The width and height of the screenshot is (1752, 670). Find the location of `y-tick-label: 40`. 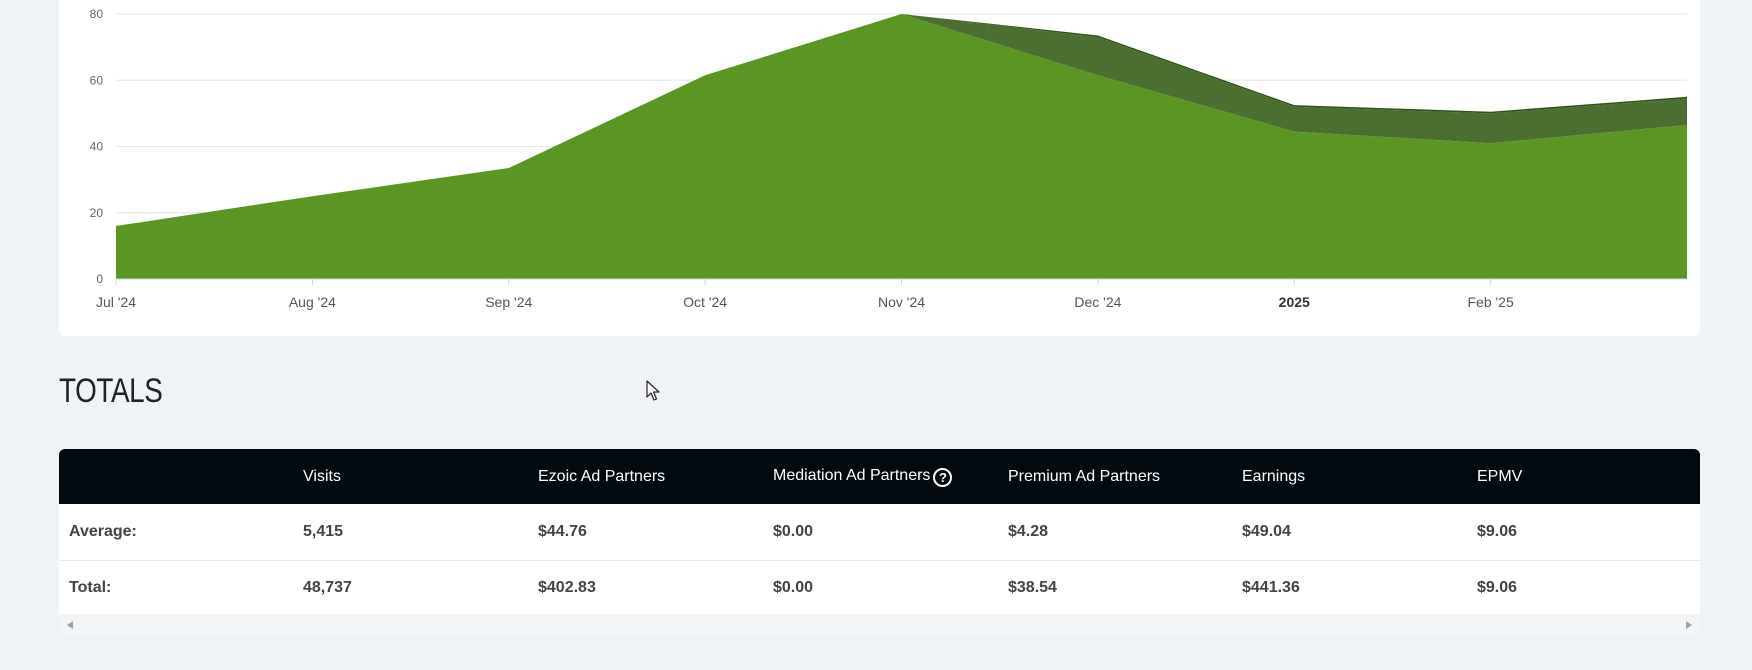

y-tick-label: 40 is located at coordinates (97, 147).